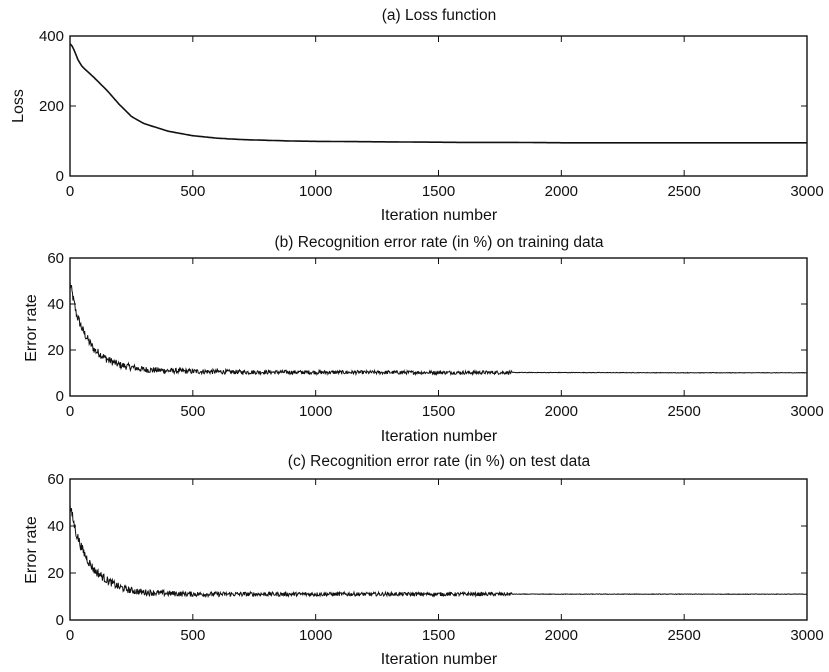  Describe the element at coordinates (315, 635) in the screenshot. I see `panel-c-x-tick-label: 1000` at that location.